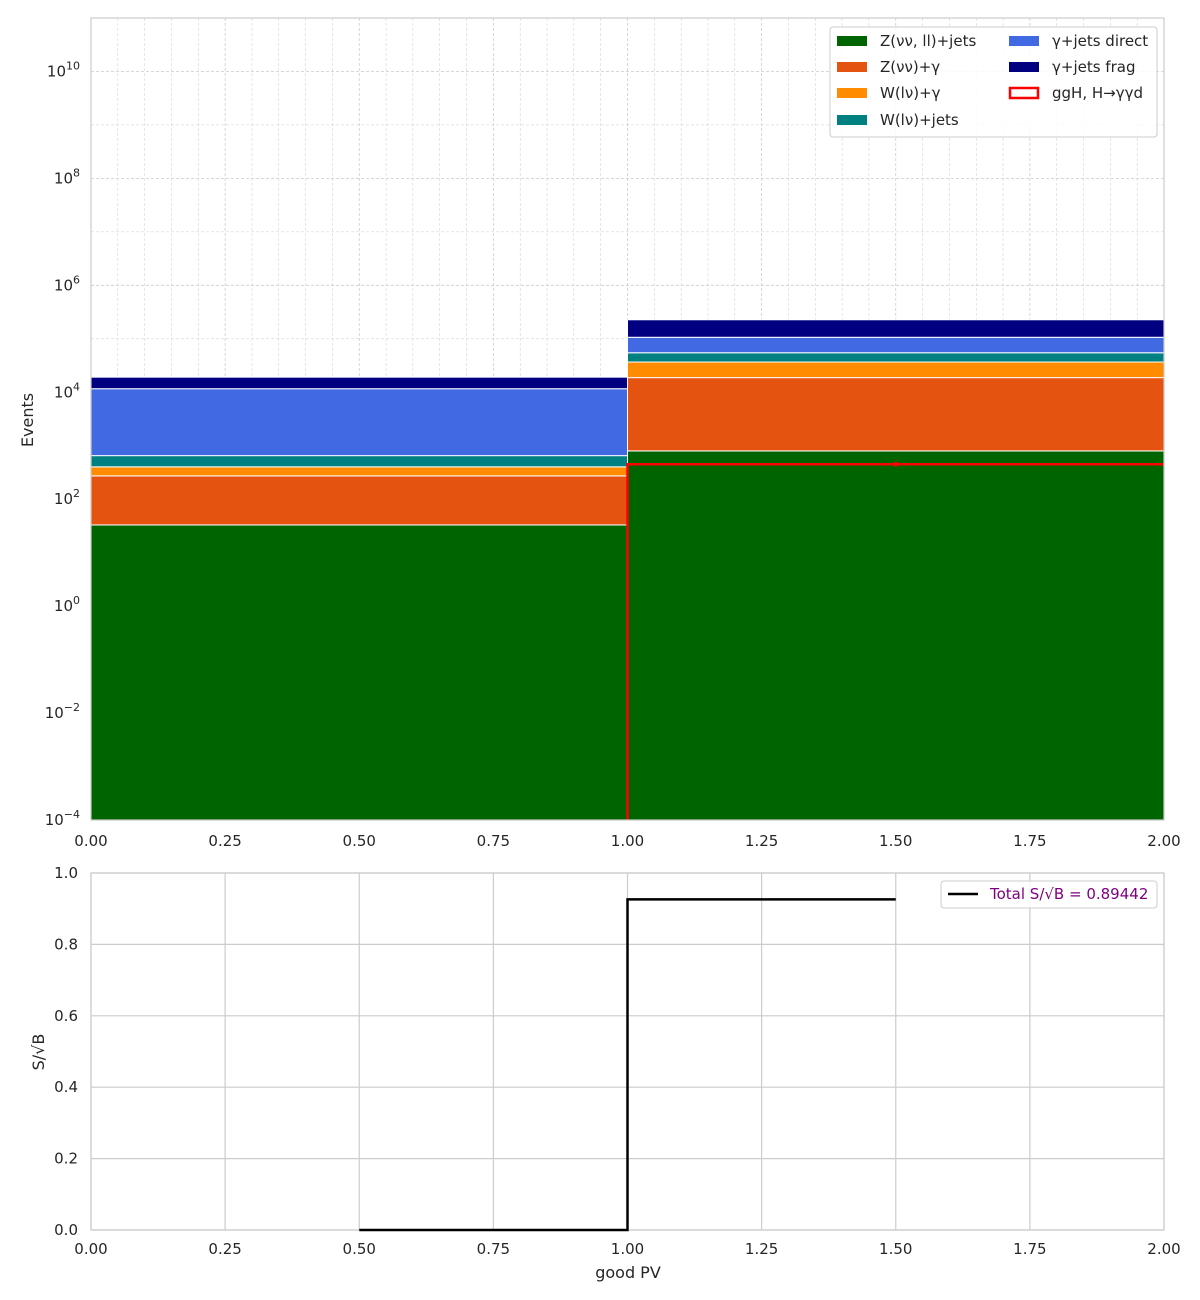 This screenshot has height=1300, width=1200. I want to click on top-y-tick: 10⁻⁴, so click(62, 818).